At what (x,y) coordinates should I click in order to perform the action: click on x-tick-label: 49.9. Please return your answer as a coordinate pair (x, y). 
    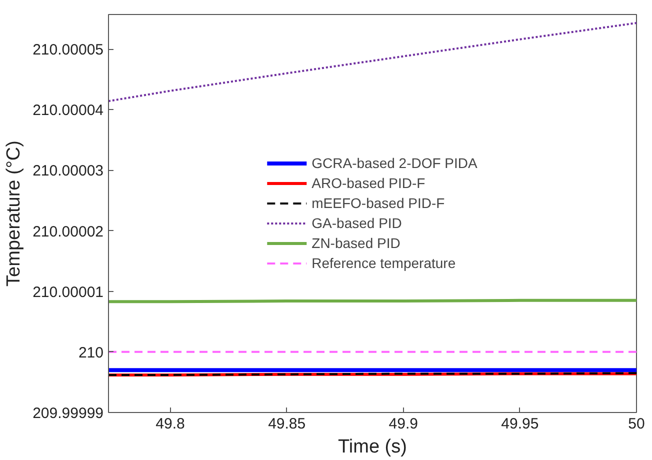
    Looking at the image, I should click on (403, 424).